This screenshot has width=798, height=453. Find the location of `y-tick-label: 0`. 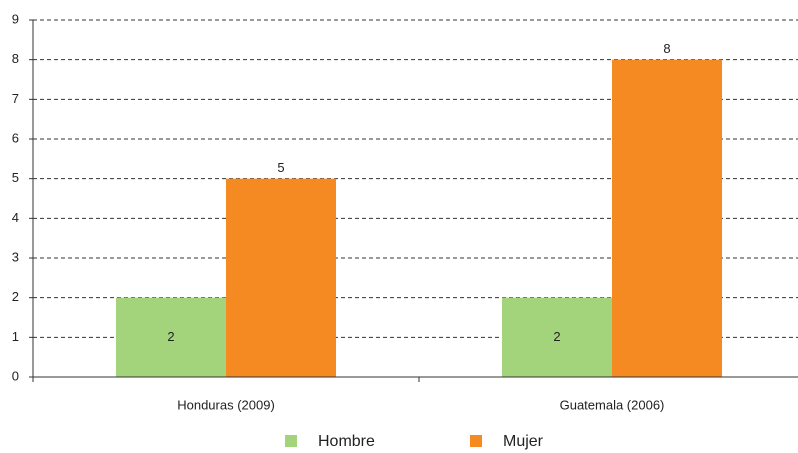

y-tick-label: 0 is located at coordinates (15, 375).